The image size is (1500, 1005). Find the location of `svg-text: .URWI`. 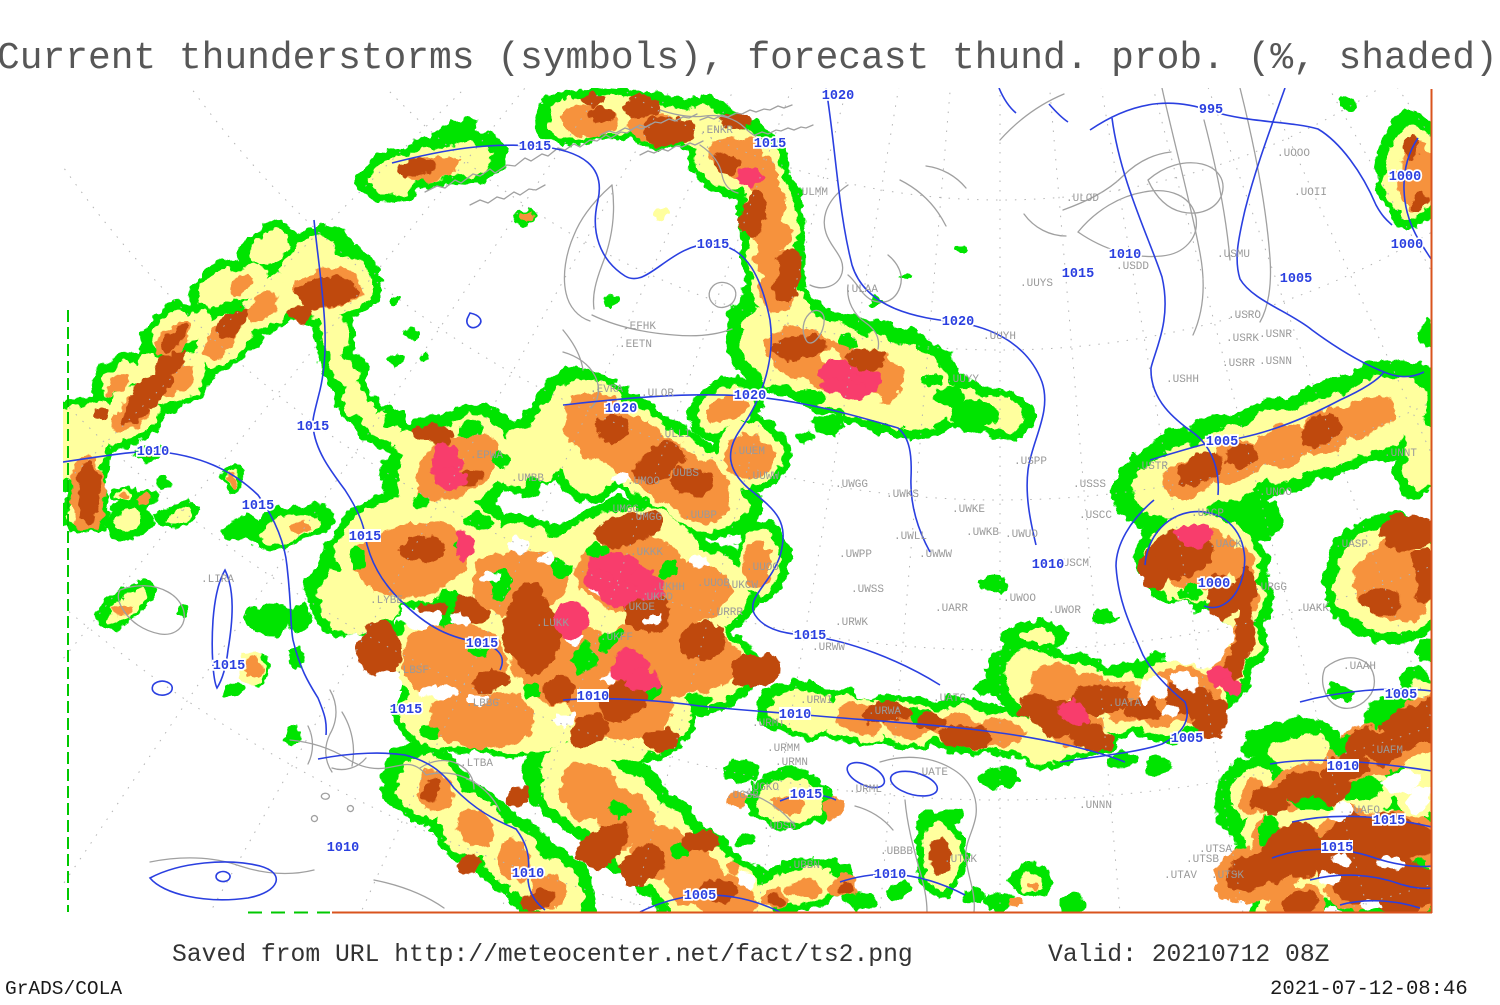

svg-text: .URWI is located at coordinates (816, 701).